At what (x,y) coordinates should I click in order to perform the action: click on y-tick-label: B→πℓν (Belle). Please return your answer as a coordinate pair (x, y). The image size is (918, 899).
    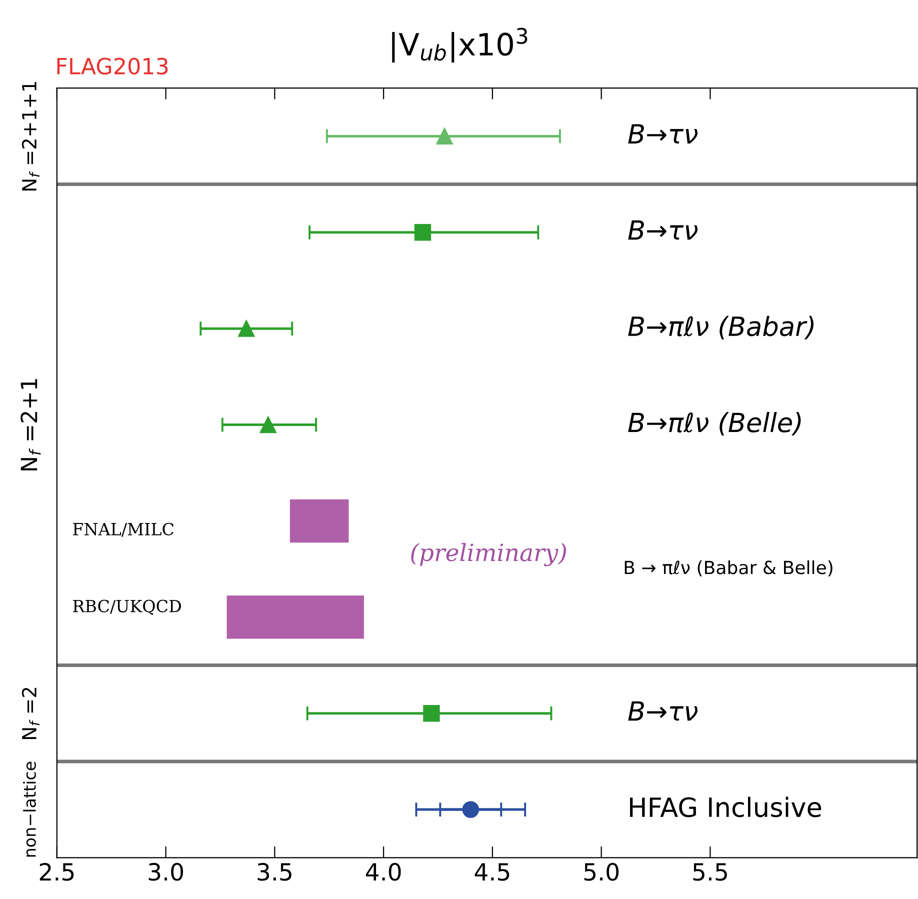
    Looking at the image, I should click on (714, 424).